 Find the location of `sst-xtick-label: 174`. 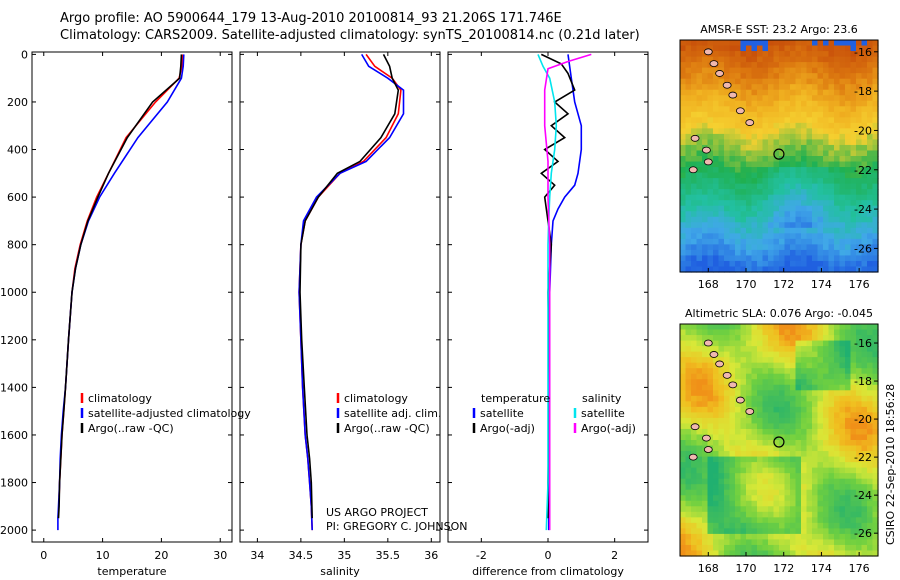

sst-xtick-label: 174 is located at coordinates (821, 284).